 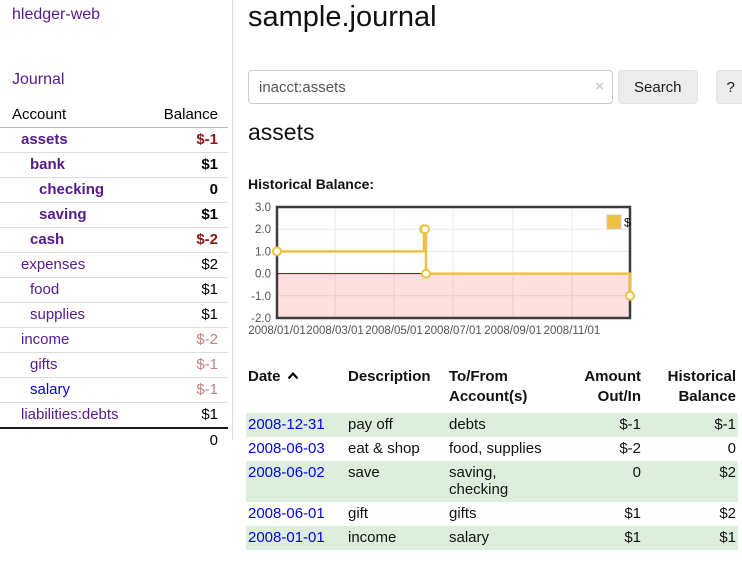 What do you see at coordinates (114, 190) in the screenshot?
I see `sidebar-account-checking: checking 0` at bounding box center [114, 190].